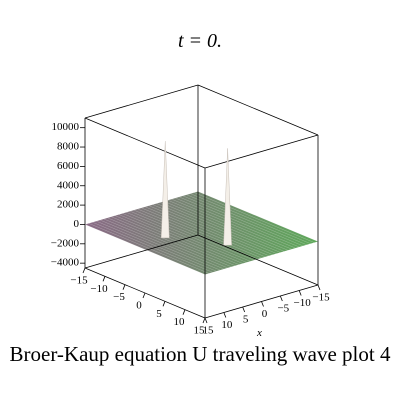 This screenshot has height=400, width=400. Describe the element at coordinates (209, 331) in the screenshot. I see `x-tick-label: 15` at that location.